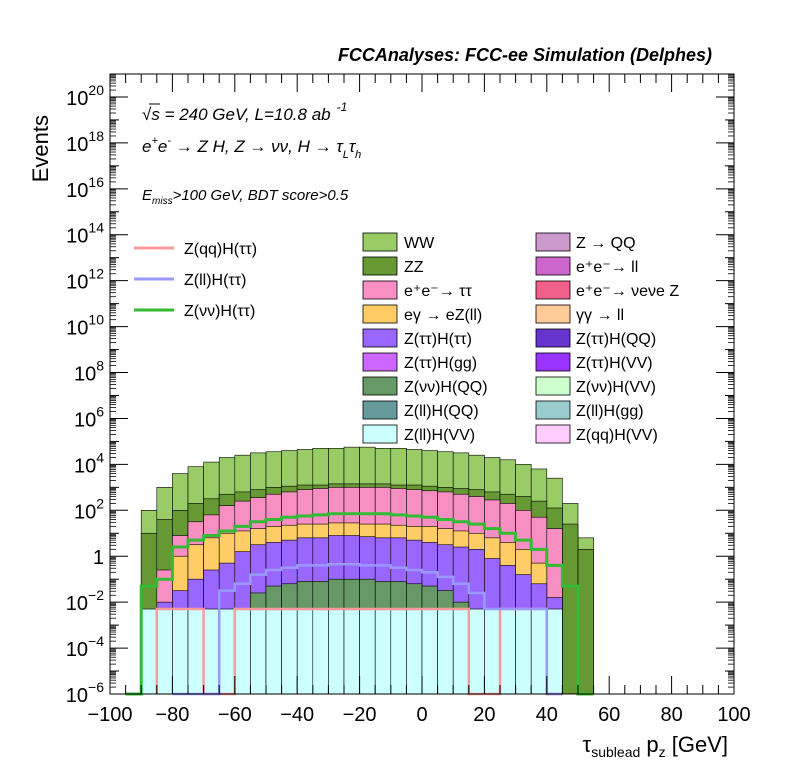 The width and height of the screenshot is (796, 772). I want to click on bar-z-ll-h-vv--9, so click(258, 651).